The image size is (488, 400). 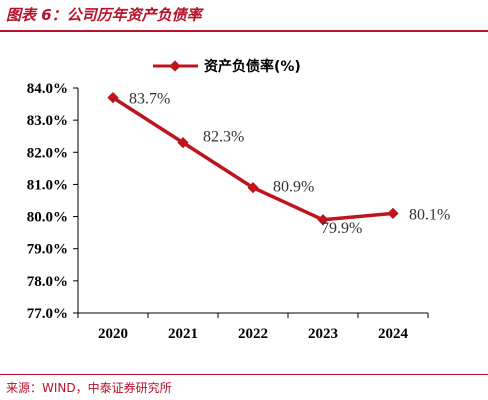 What do you see at coordinates (393, 334) in the screenshot?
I see `x-tick-label: 2024` at bounding box center [393, 334].